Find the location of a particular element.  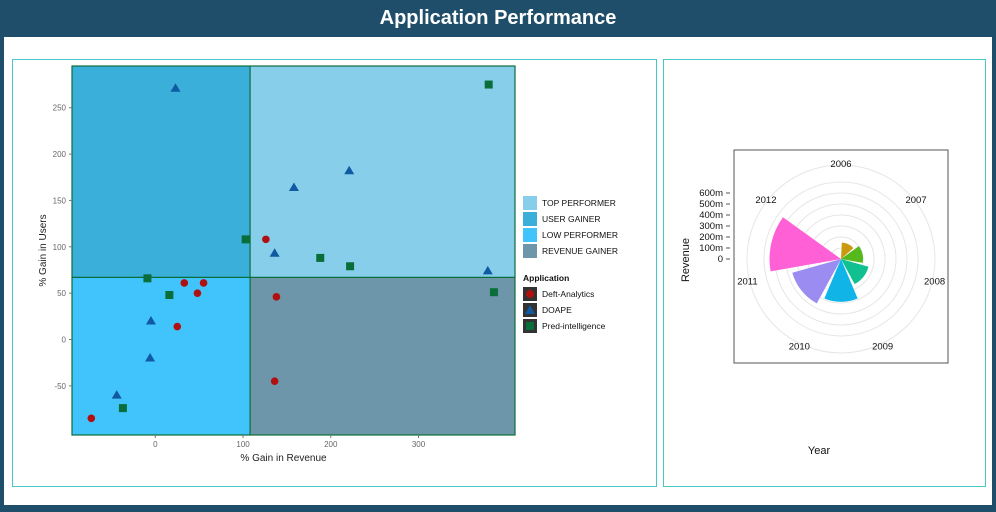

radius-tick-label: 0 is located at coordinates (720, 259).